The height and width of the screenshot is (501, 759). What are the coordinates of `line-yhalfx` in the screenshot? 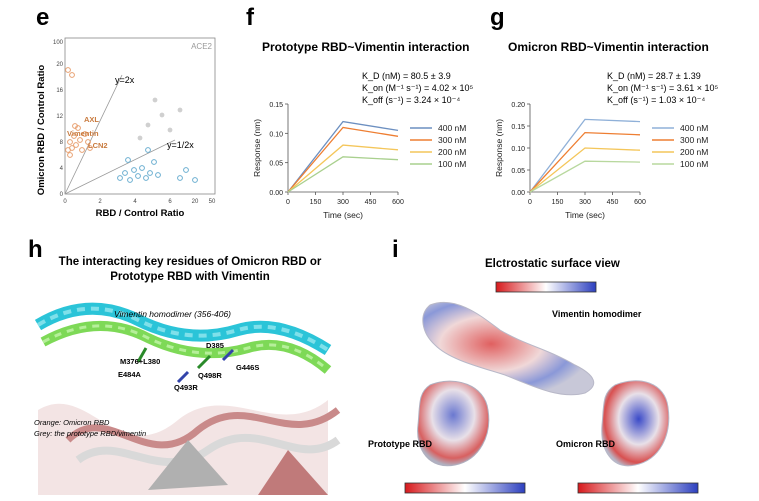 It's located at (120, 167).